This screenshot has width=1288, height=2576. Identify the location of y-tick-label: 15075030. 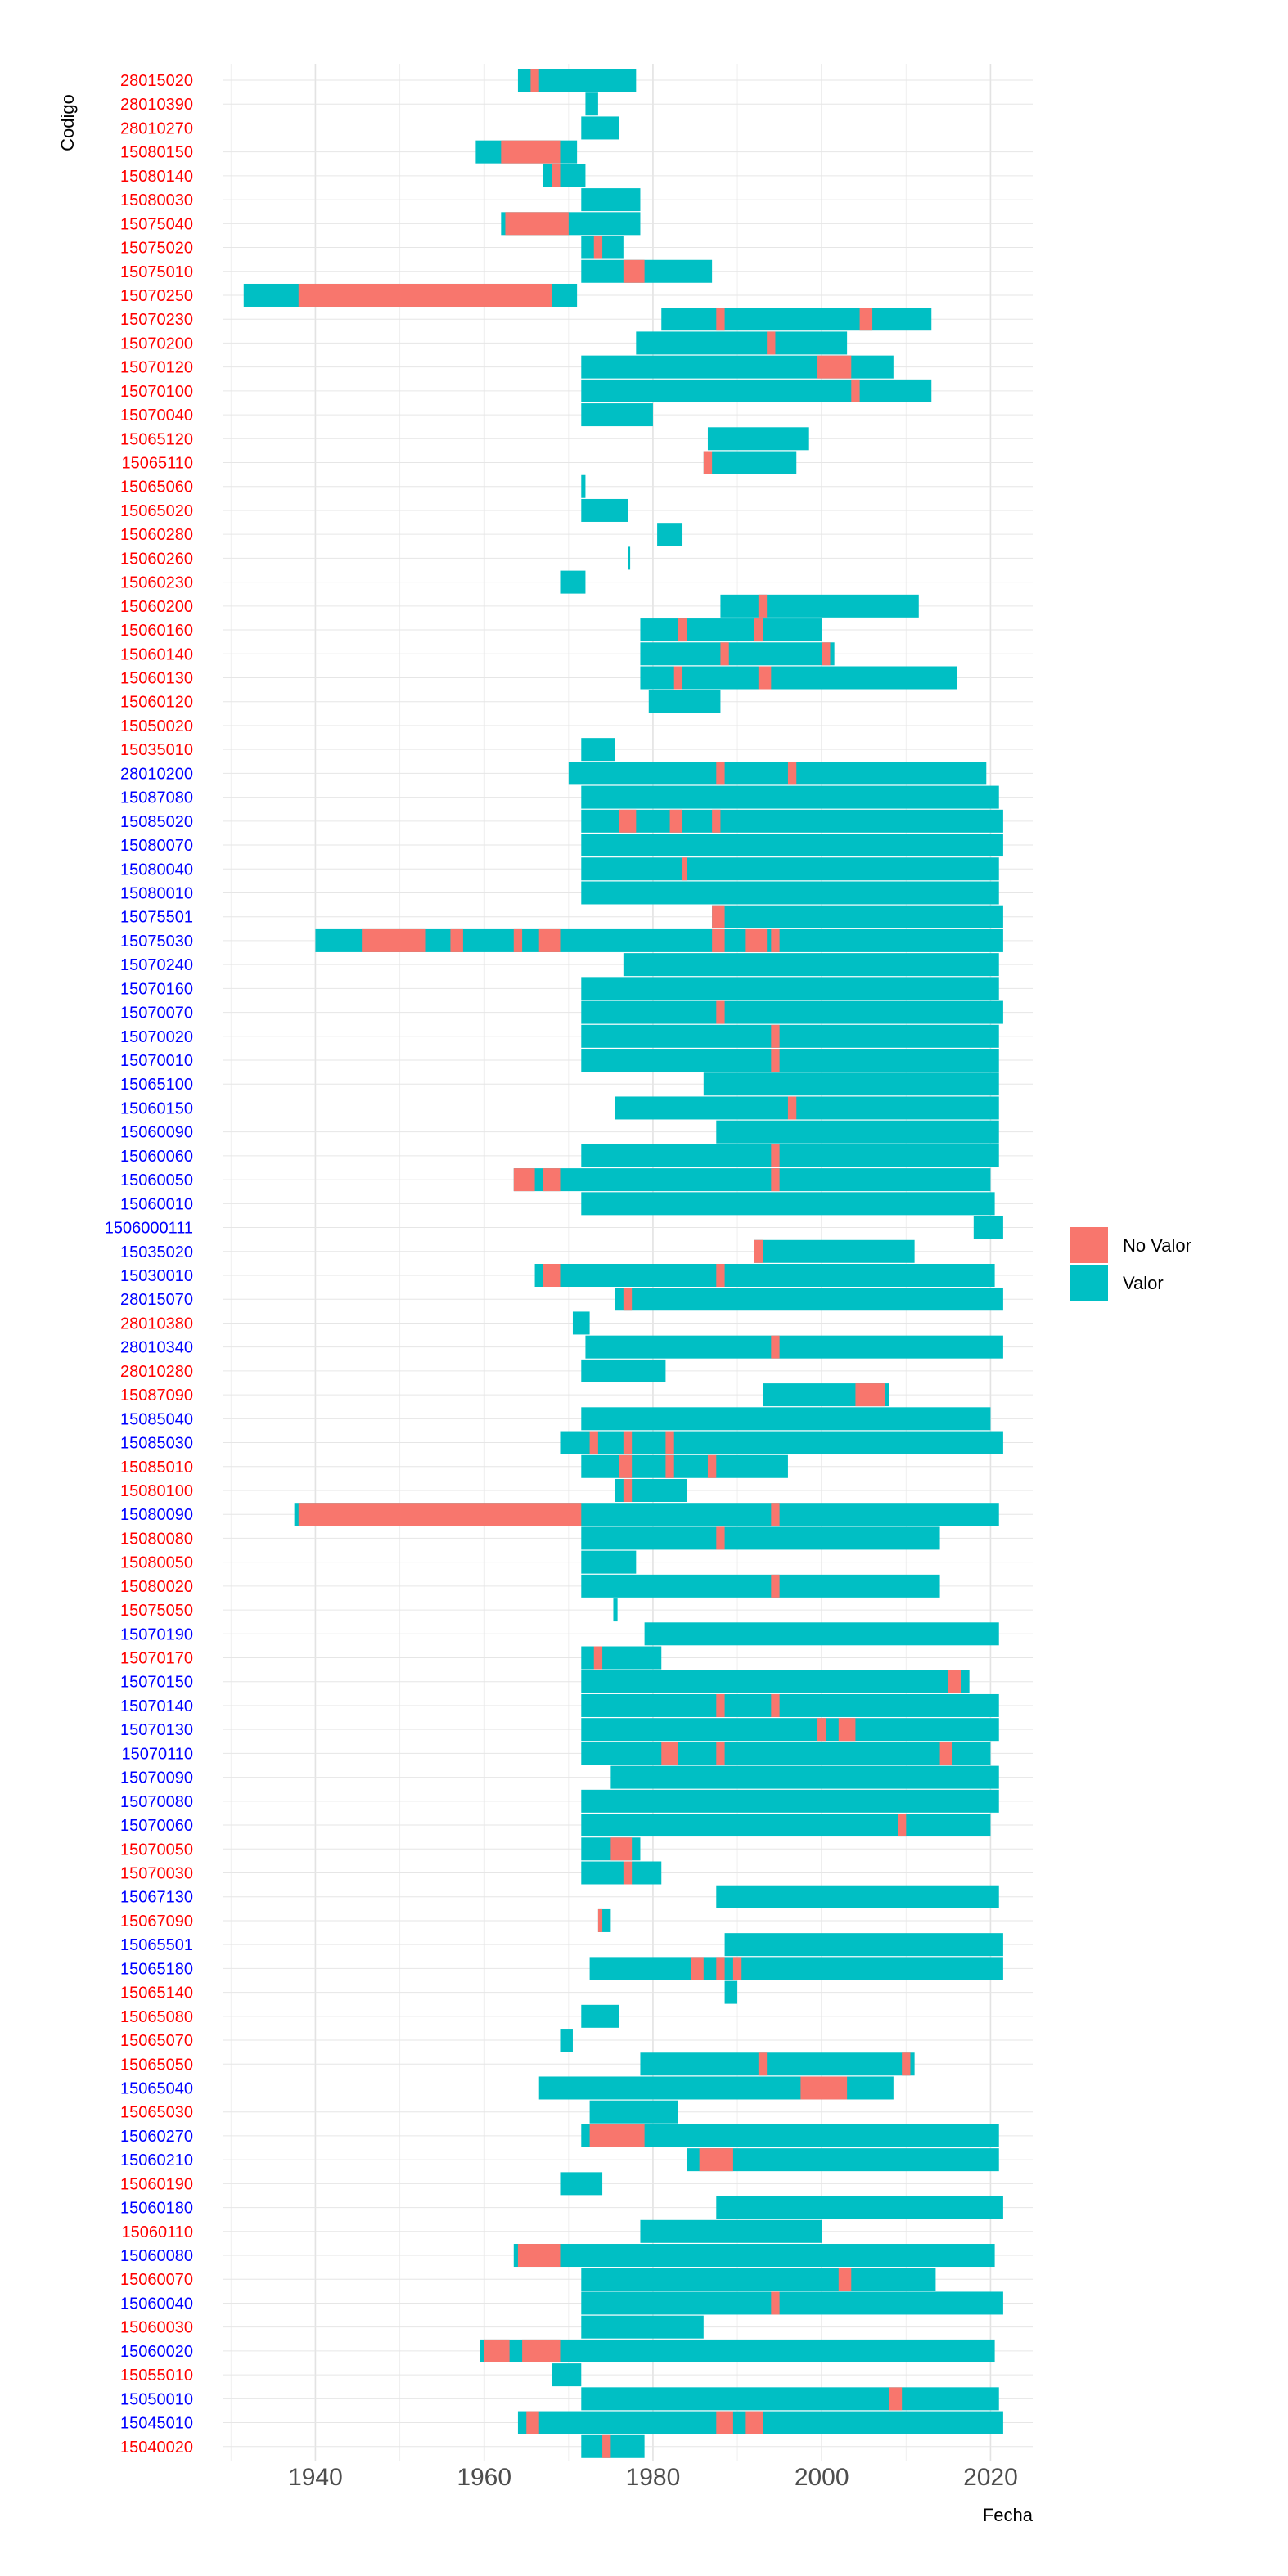
(156, 942).